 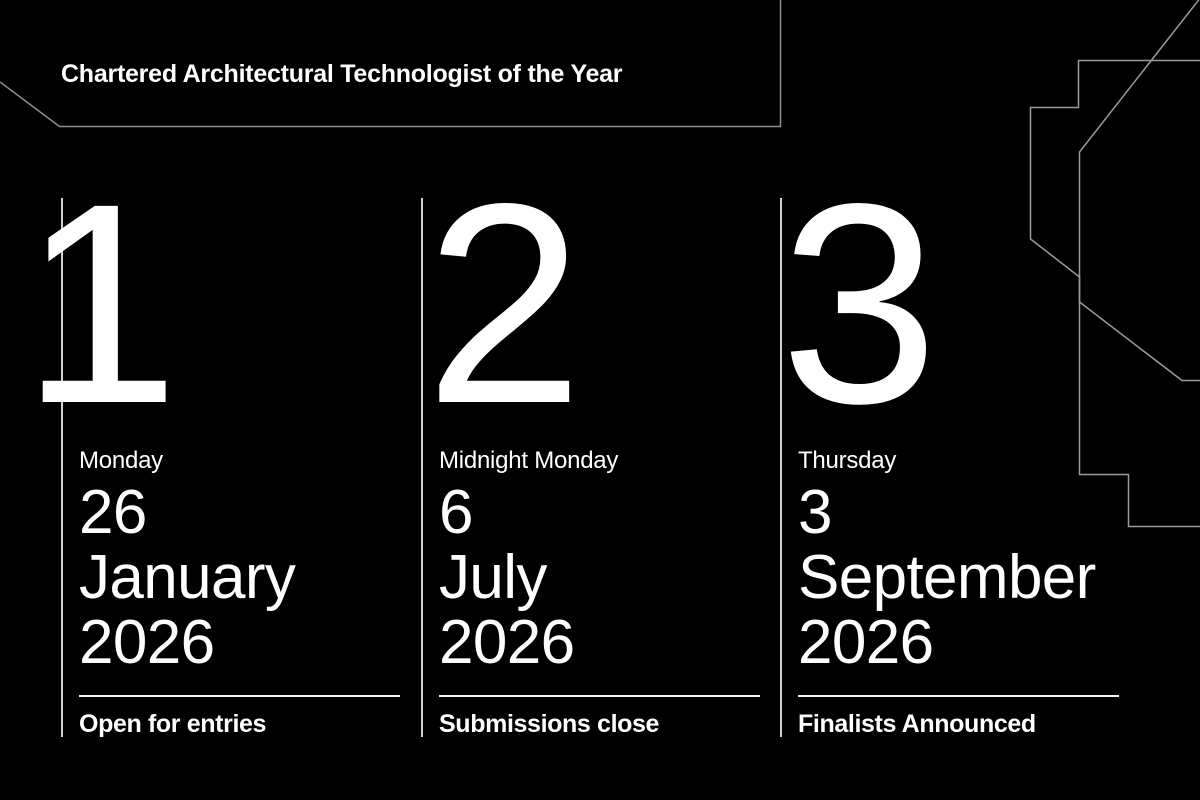 I want to click on date-day: 6, so click(x=456, y=512).